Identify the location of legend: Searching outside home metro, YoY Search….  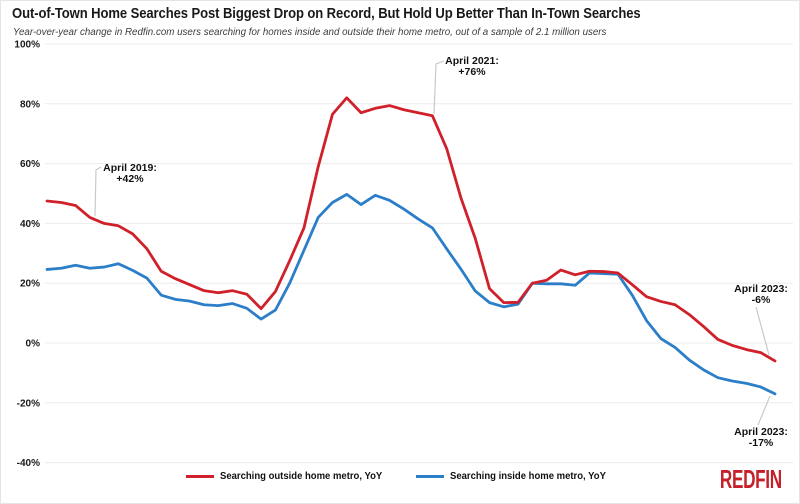
(400, 476).